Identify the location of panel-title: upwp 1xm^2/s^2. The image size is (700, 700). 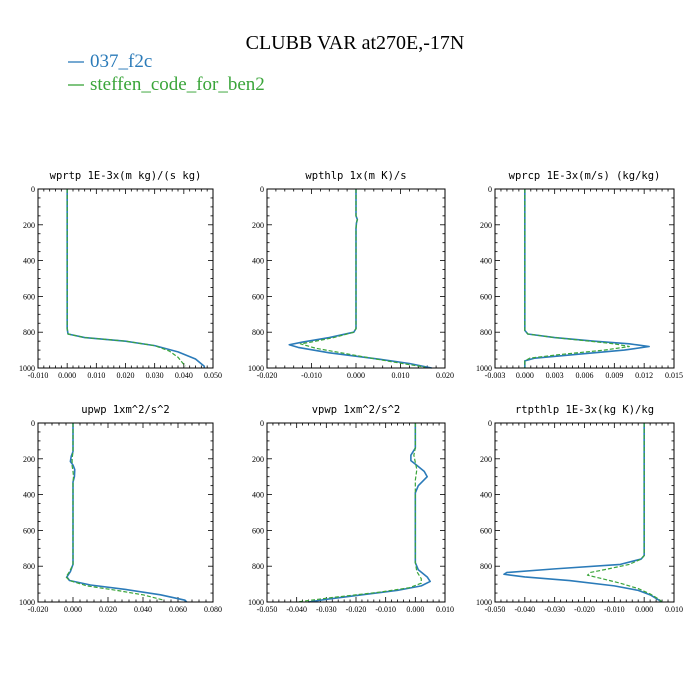
(125, 410).